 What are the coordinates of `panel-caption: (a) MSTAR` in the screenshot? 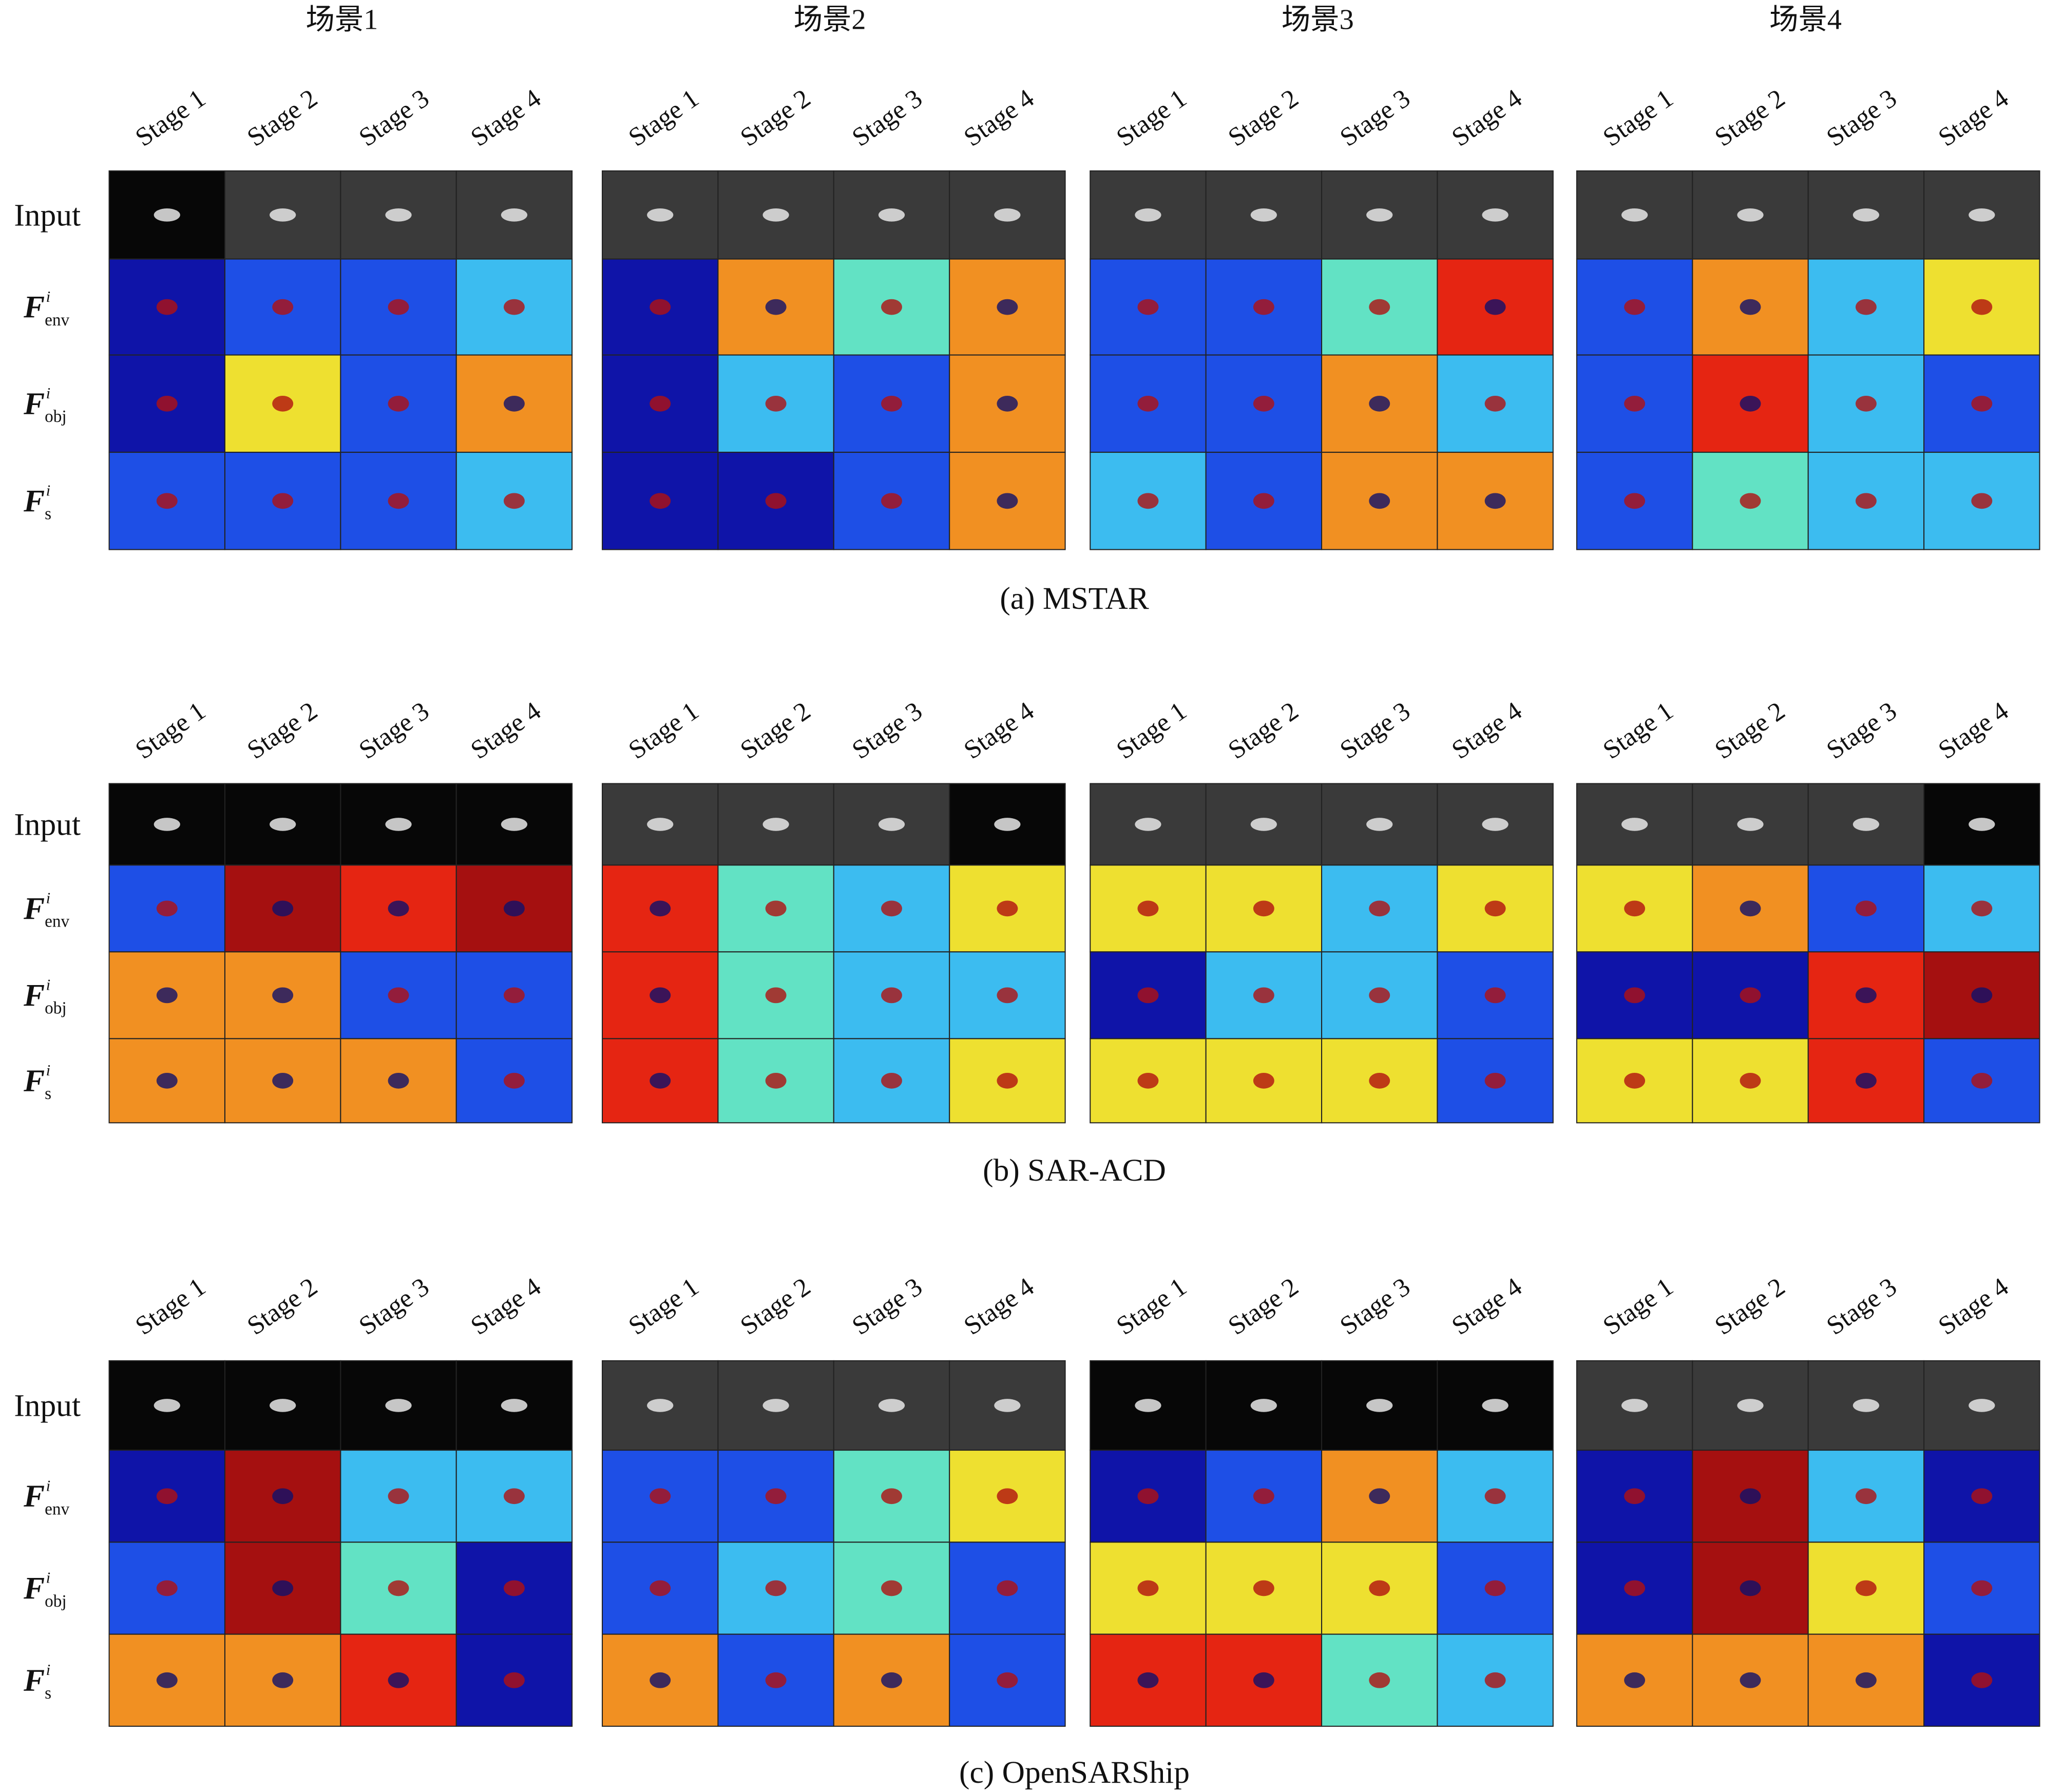 It's located at (1074, 599).